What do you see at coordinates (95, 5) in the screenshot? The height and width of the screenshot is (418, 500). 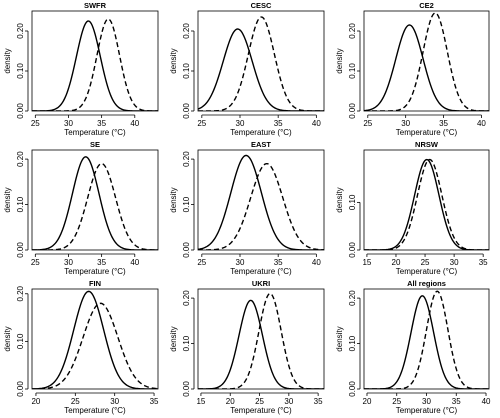 I see `panel-title: SWFR` at bounding box center [95, 5].